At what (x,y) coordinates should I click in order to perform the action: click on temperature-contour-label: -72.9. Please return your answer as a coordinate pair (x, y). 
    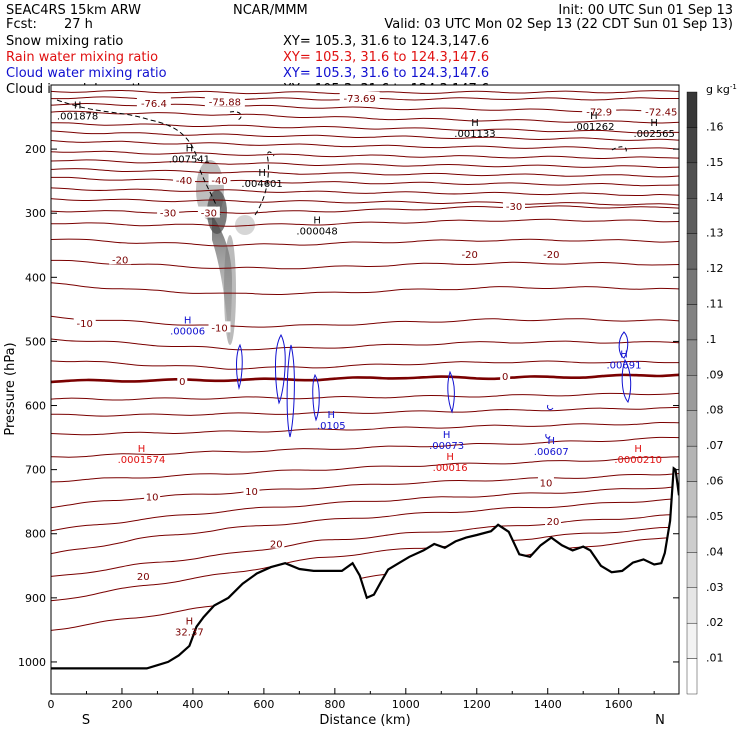
    Looking at the image, I should click on (599, 112).